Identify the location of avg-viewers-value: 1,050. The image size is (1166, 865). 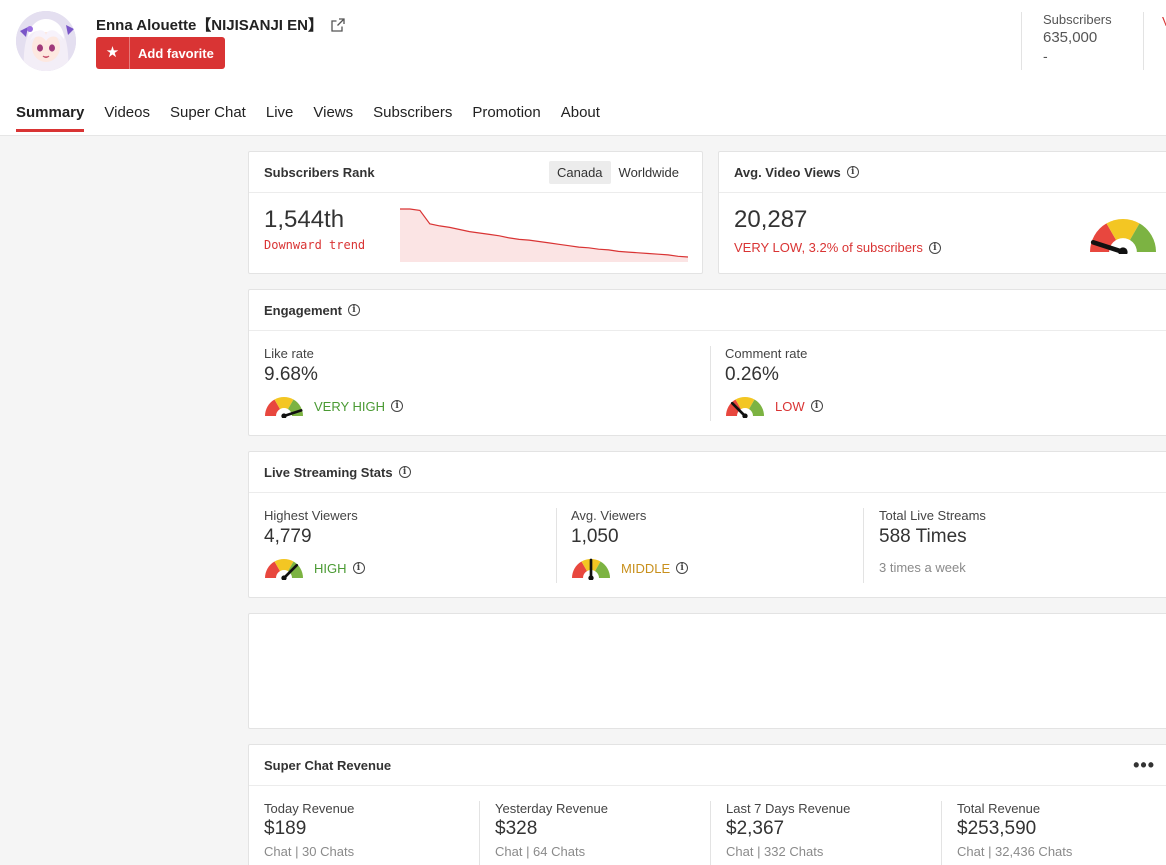
(595, 536).